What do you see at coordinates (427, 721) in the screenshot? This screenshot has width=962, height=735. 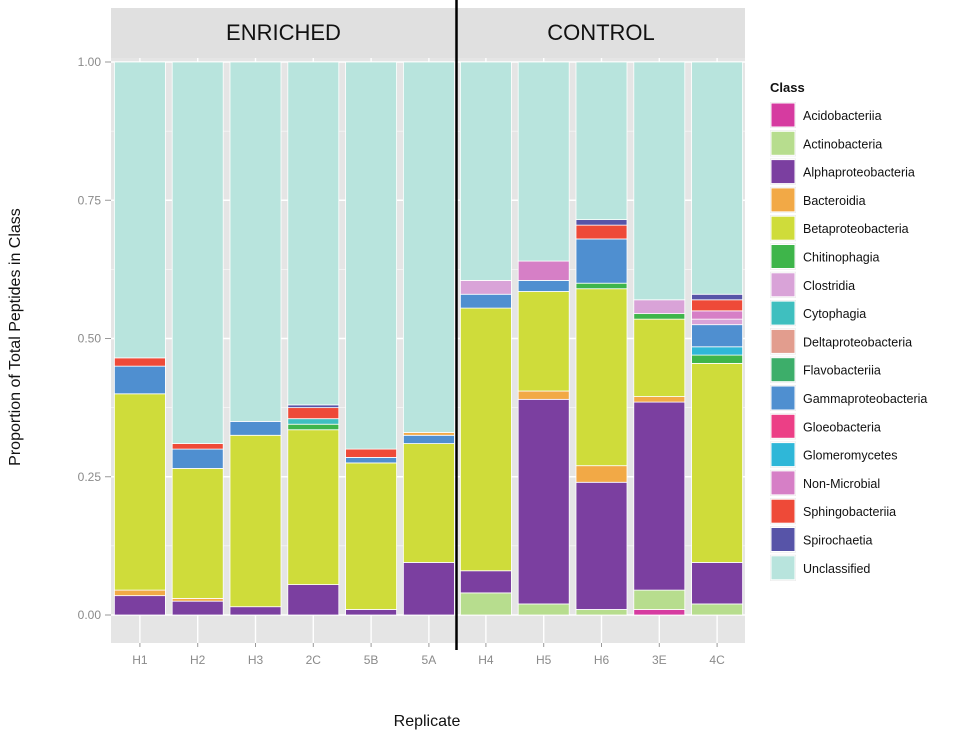 I see `x-axis-title: Replicate` at bounding box center [427, 721].